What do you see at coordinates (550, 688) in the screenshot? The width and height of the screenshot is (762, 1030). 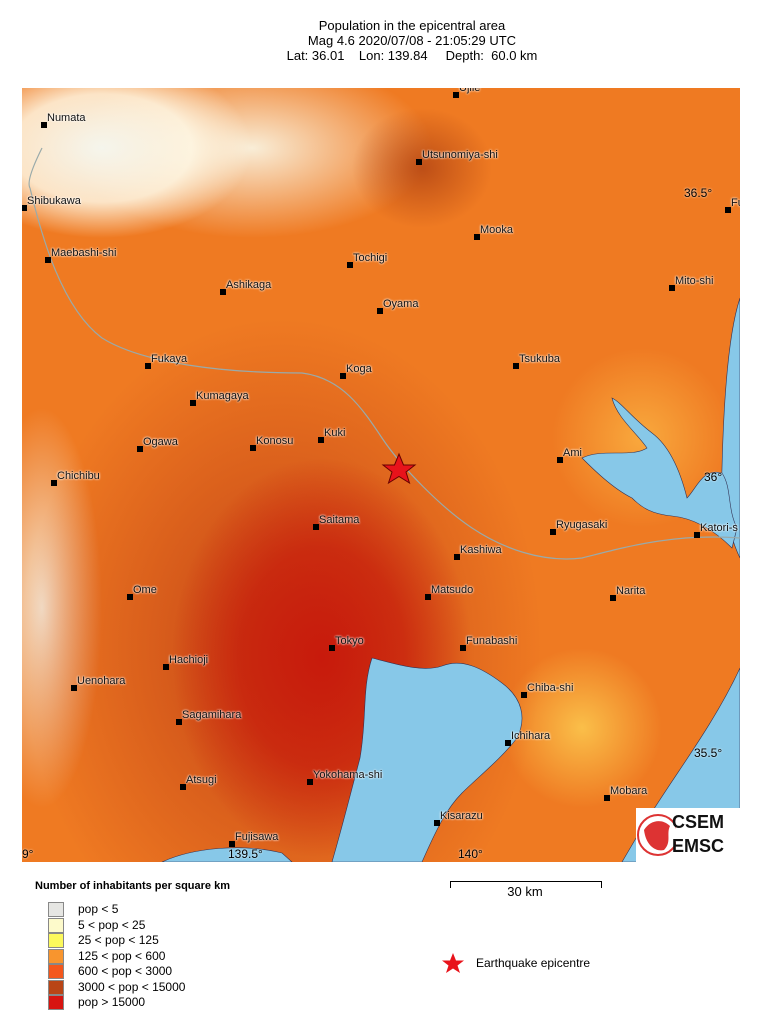 I see `city-label: Chiba-shi` at bounding box center [550, 688].